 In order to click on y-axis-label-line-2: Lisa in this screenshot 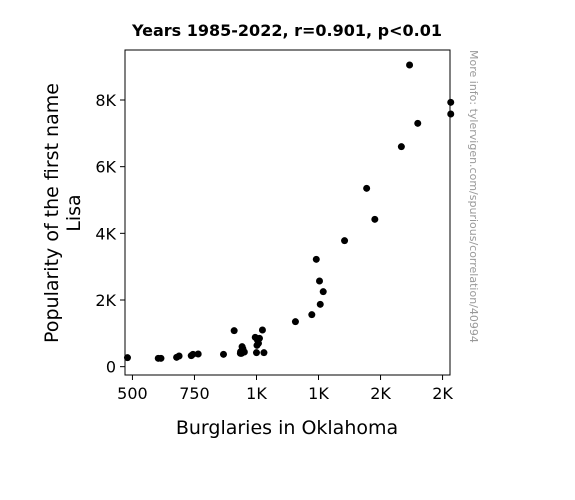, I will do `click(74, 212)`.